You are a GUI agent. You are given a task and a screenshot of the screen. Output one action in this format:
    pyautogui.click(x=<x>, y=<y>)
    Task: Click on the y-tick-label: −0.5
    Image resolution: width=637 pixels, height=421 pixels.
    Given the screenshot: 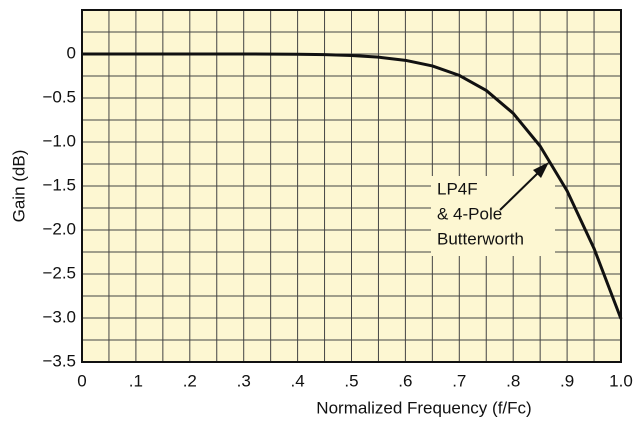 What is the action you would take?
    pyautogui.click(x=59, y=96)
    